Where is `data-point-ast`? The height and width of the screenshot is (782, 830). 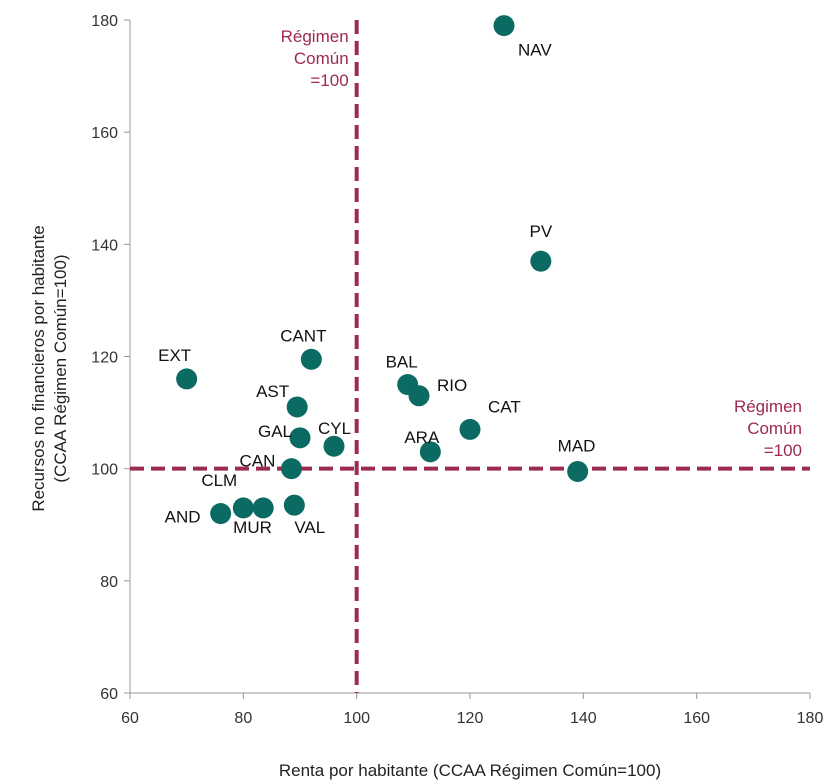 data-point-ast is located at coordinates (297, 407).